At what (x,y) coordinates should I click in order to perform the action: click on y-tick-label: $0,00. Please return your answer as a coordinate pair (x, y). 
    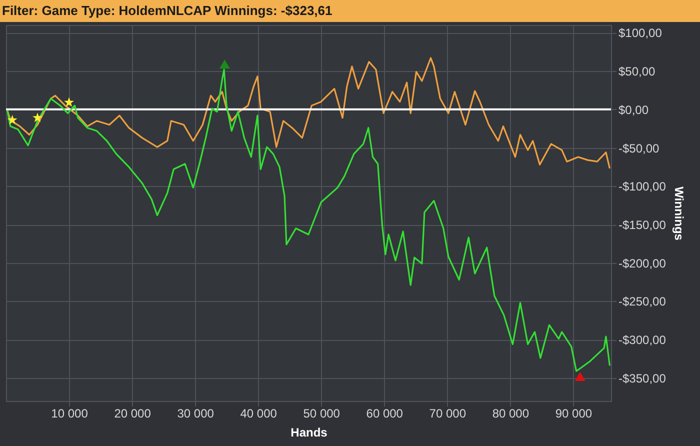
    Looking at the image, I should click on (633, 109).